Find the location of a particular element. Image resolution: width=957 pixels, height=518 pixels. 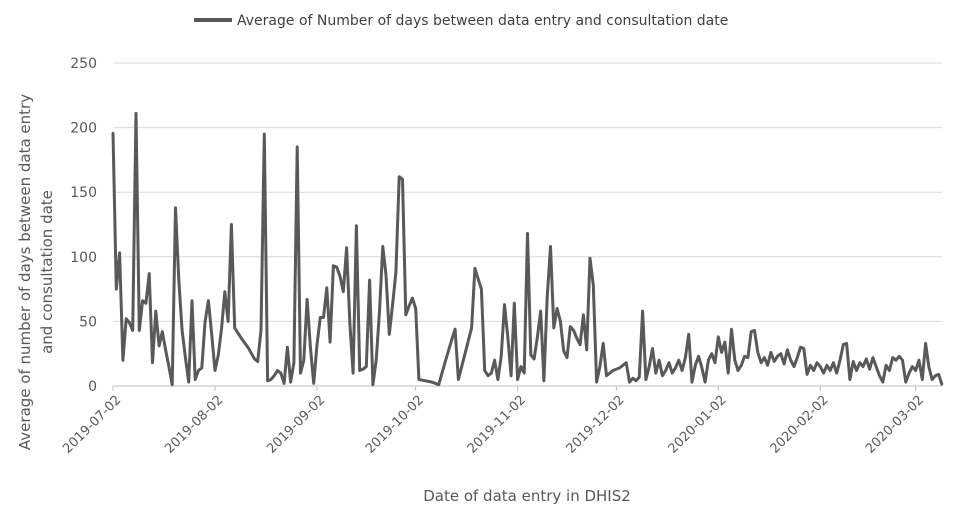

x-axis-title: Date of data entry in DHIS2 is located at coordinates (527, 496).